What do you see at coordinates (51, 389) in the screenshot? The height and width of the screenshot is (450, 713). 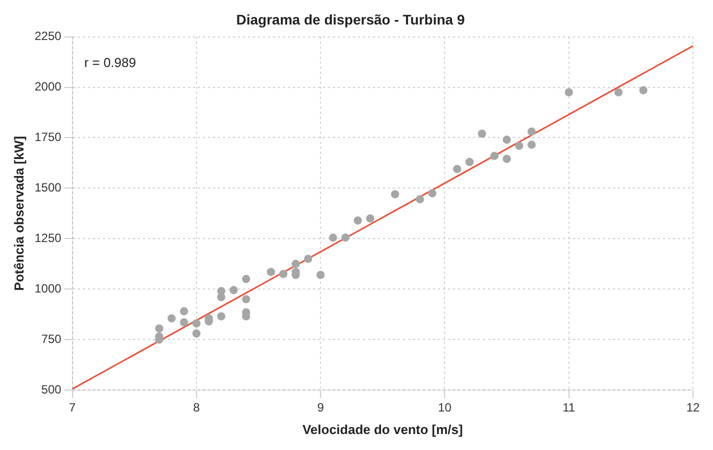 I see `y-tick-label: 500` at bounding box center [51, 389].